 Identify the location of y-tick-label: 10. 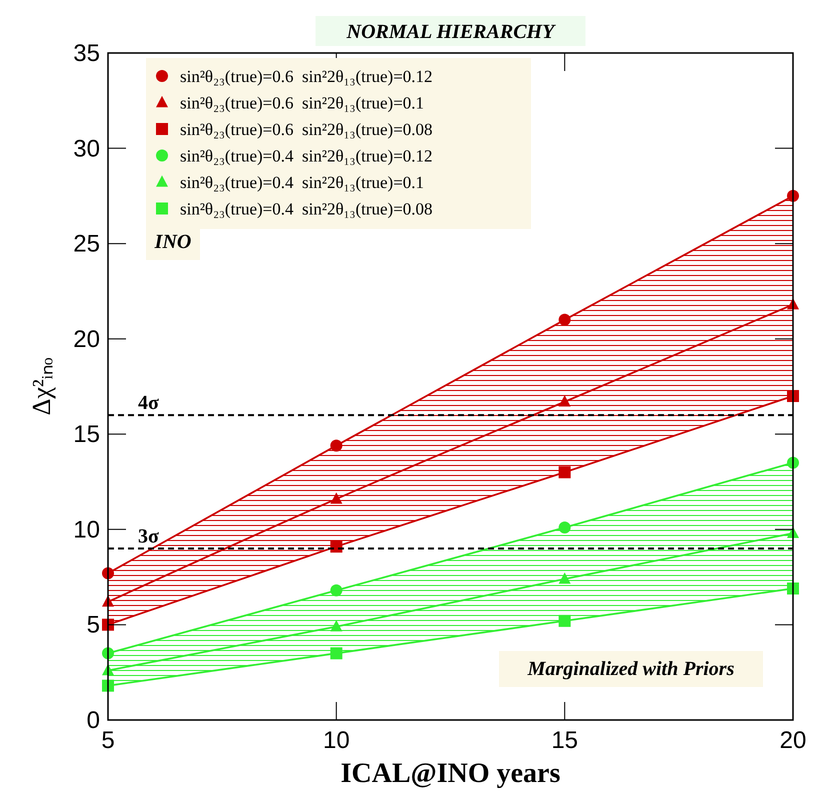
(86, 530).